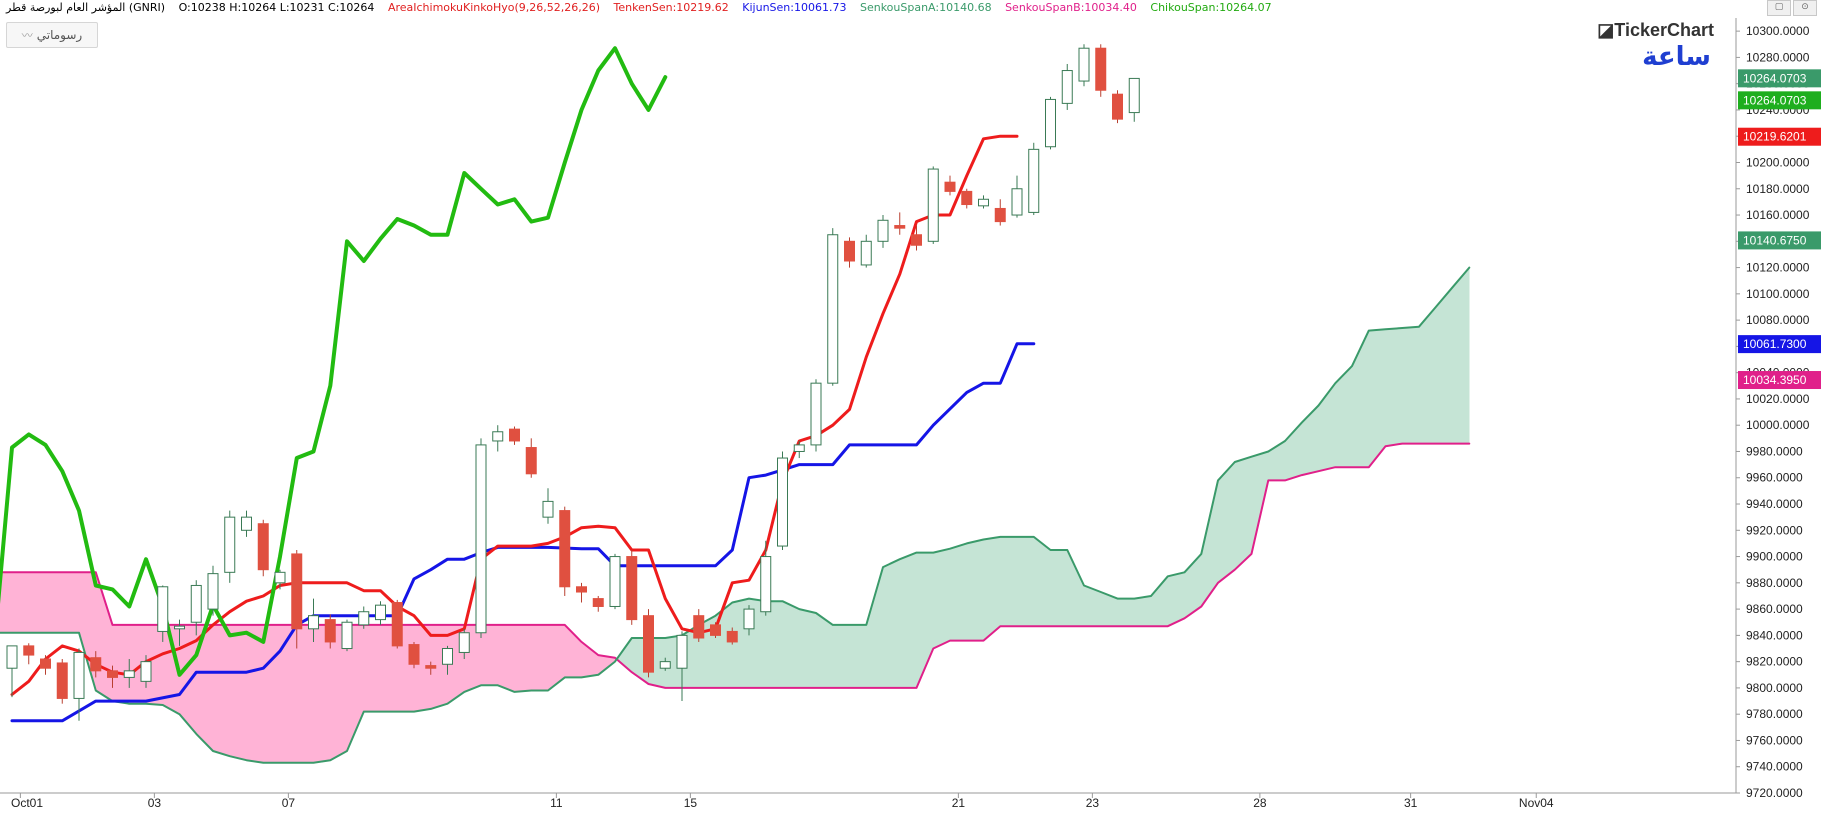  What do you see at coordinates (1774, 504) in the screenshot?
I see `y-tick-label: 9940.0000` at bounding box center [1774, 504].